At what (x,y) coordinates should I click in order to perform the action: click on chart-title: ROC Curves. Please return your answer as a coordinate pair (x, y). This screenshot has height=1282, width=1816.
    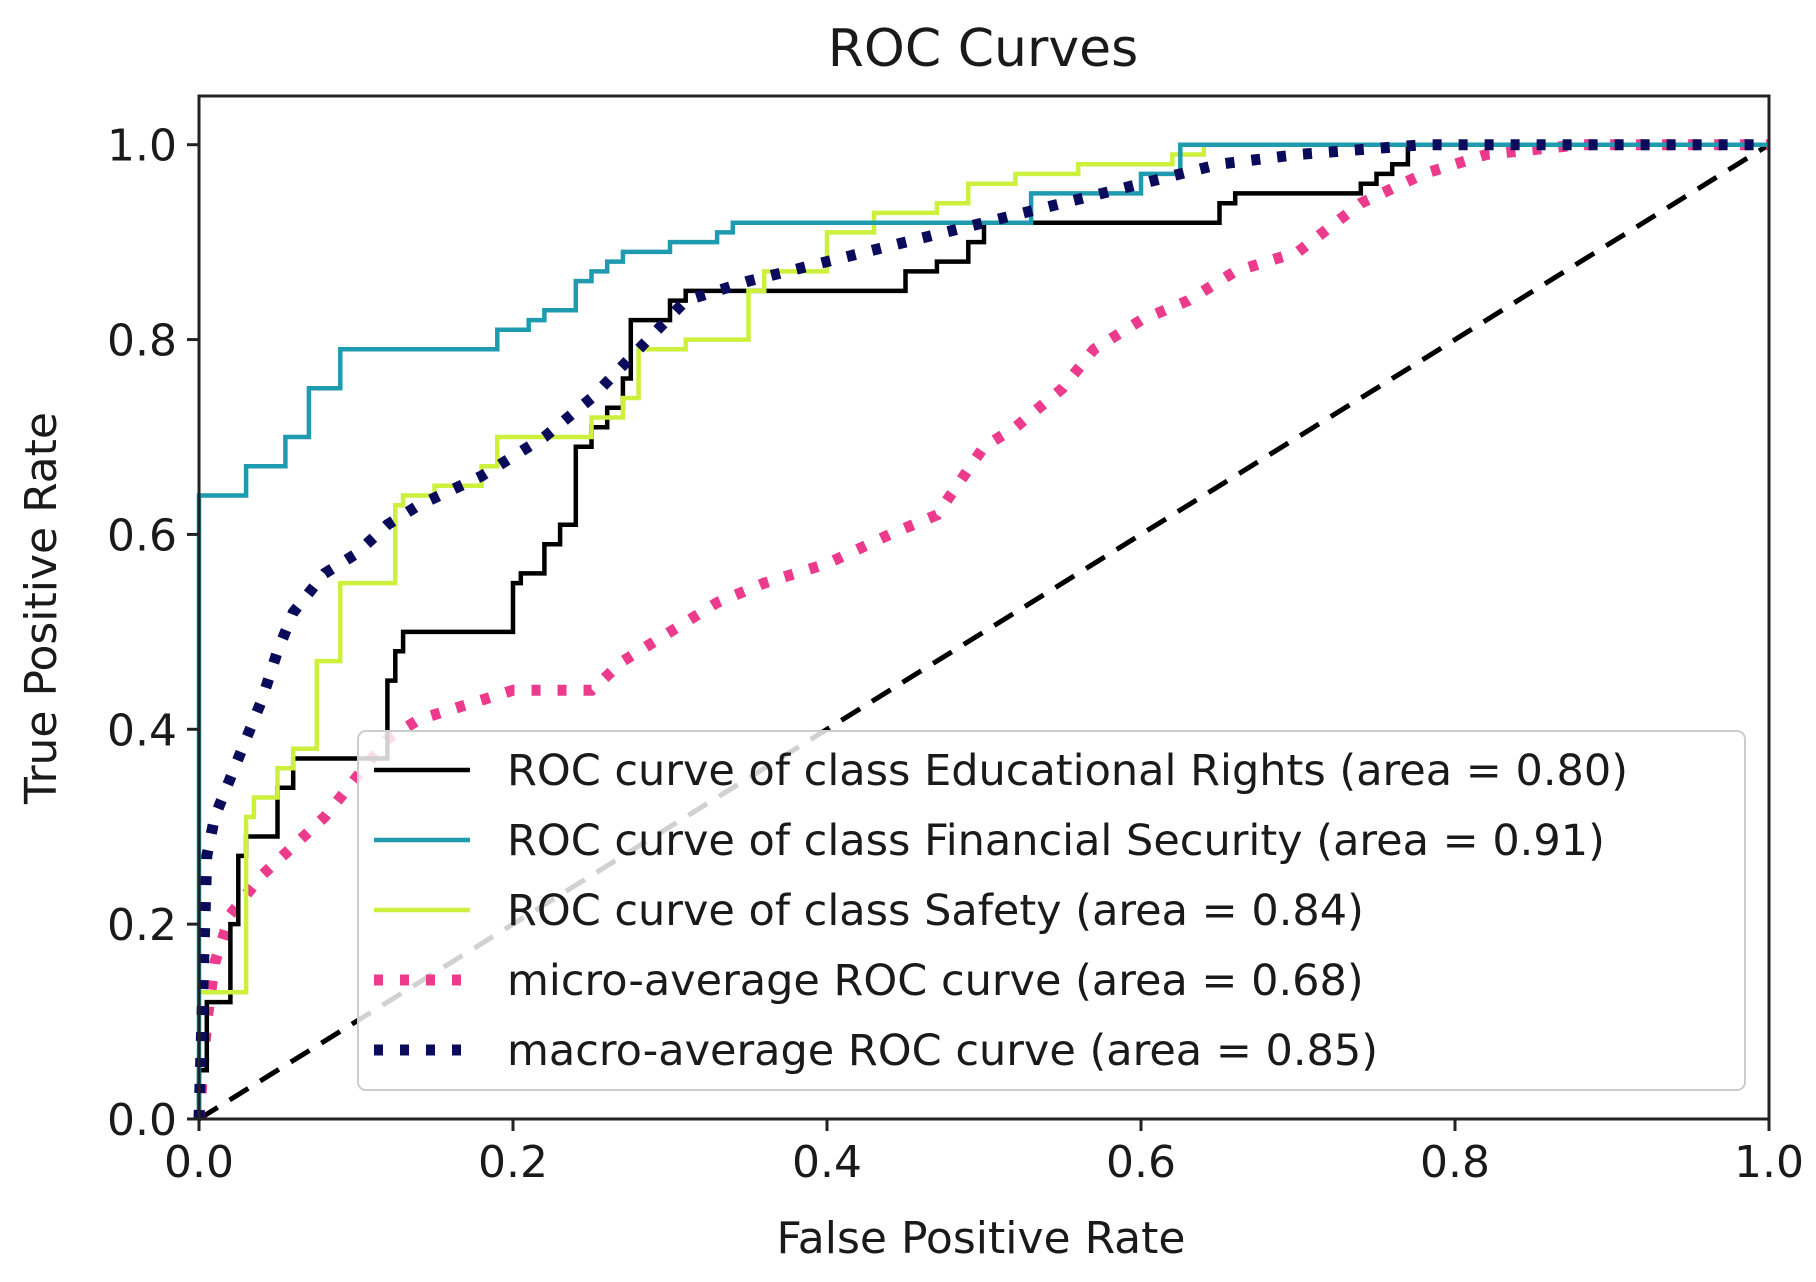
    Looking at the image, I should click on (983, 49).